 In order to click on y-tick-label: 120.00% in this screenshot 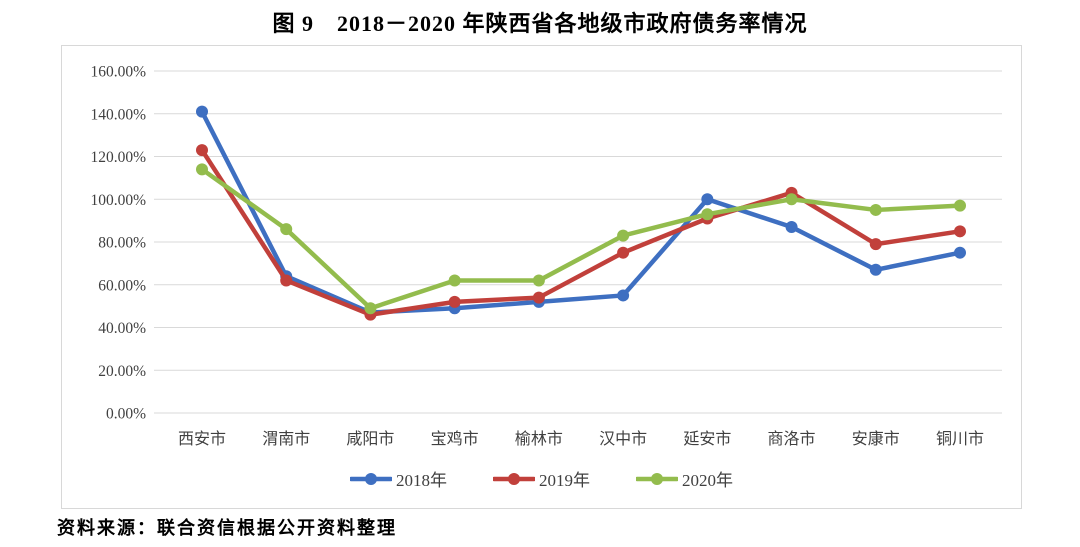, I will do `click(118, 157)`.